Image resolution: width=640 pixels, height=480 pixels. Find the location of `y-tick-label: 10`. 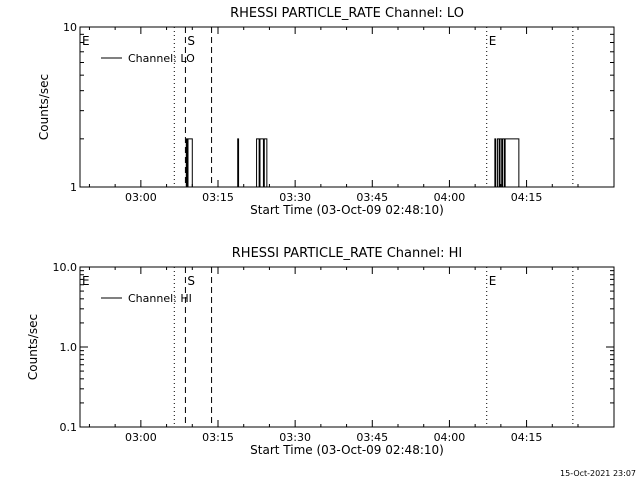

y-tick-label: 10 is located at coordinates (70, 27).